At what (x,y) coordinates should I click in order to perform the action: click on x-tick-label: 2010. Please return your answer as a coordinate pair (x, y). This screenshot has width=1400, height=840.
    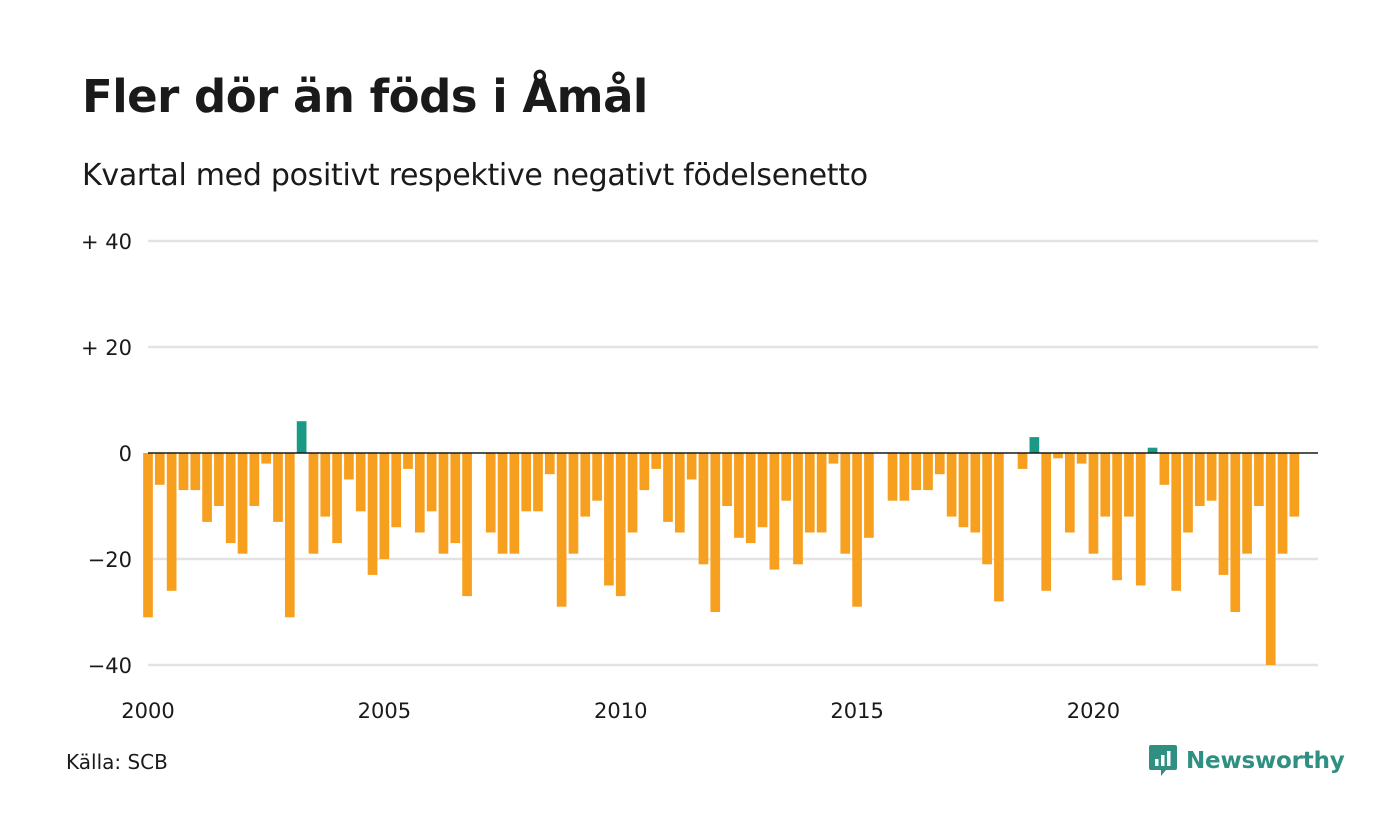
    Looking at the image, I should click on (620, 711).